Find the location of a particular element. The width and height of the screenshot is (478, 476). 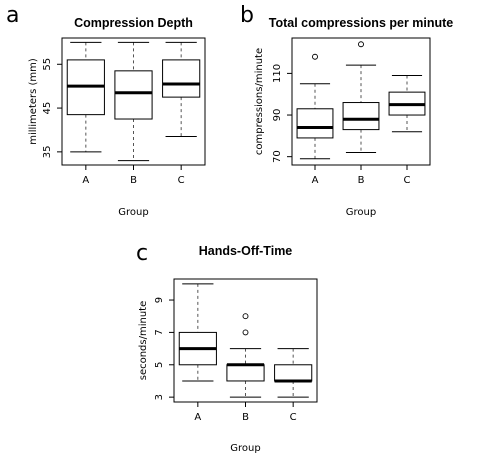

y-tick-label: 9 is located at coordinates (159, 300).